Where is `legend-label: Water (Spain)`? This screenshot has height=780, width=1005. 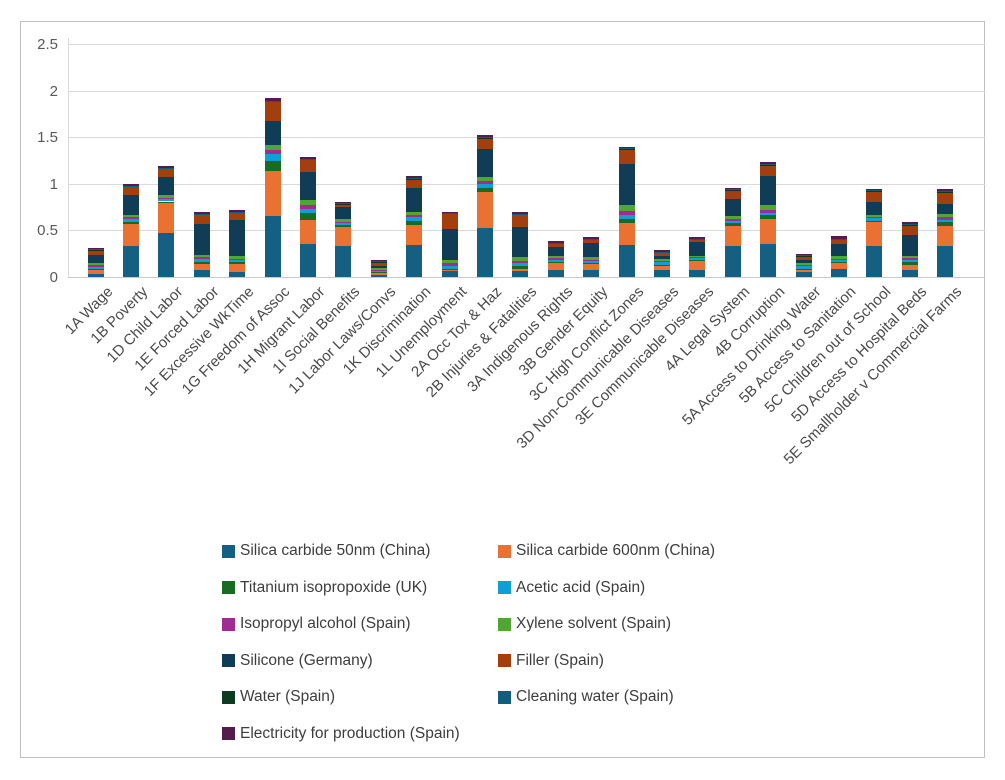
legend-label: Water (Spain) is located at coordinates (288, 696).